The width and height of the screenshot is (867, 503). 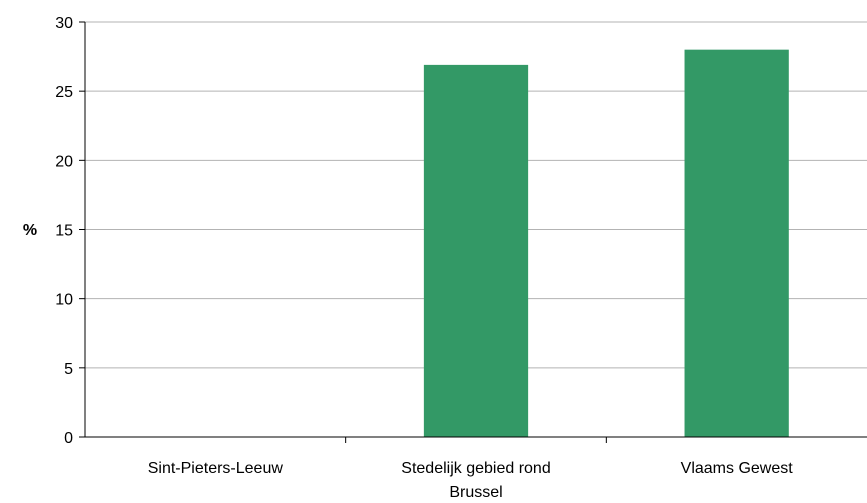 I want to click on y-axis-title: %, so click(x=30, y=230).